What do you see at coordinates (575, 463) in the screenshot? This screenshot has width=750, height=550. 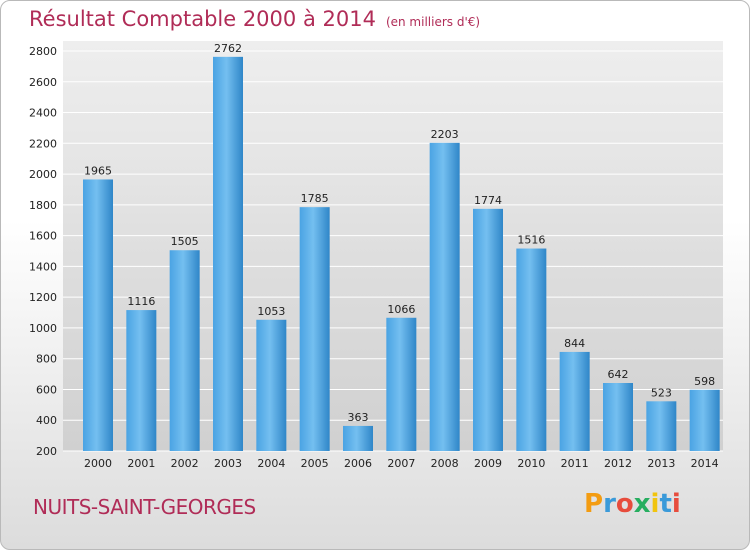 I see `x-tick-label-2011: 2011` at bounding box center [575, 463].